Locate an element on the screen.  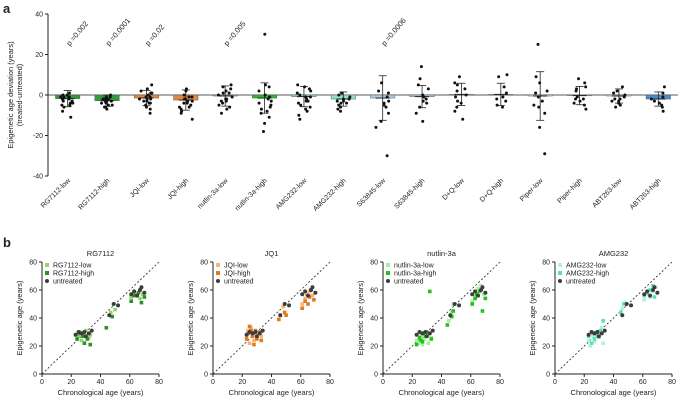
legend-marker is located at coordinates (47, 281).